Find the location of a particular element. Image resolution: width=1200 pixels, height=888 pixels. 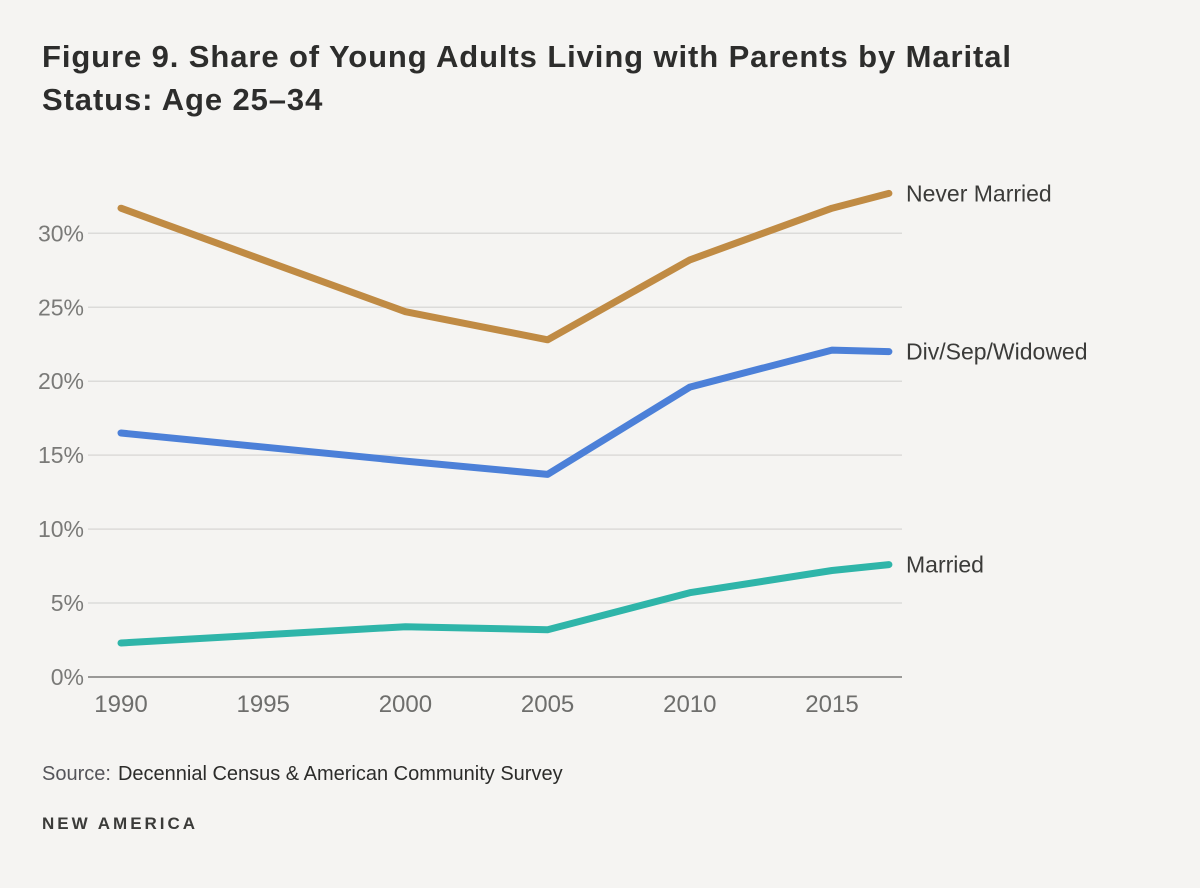

brand-logo: NEW AMERICA is located at coordinates (120, 823).